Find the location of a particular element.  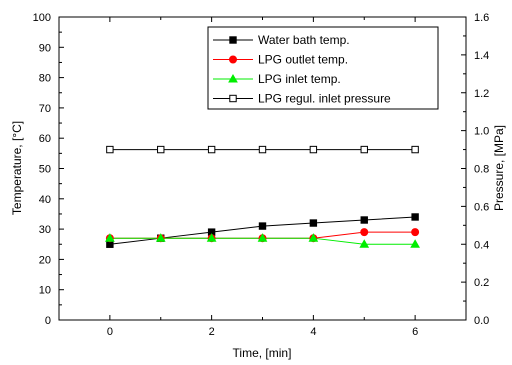

y2-axis-title: Pressure, [MPa] is located at coordinates (499, 168).